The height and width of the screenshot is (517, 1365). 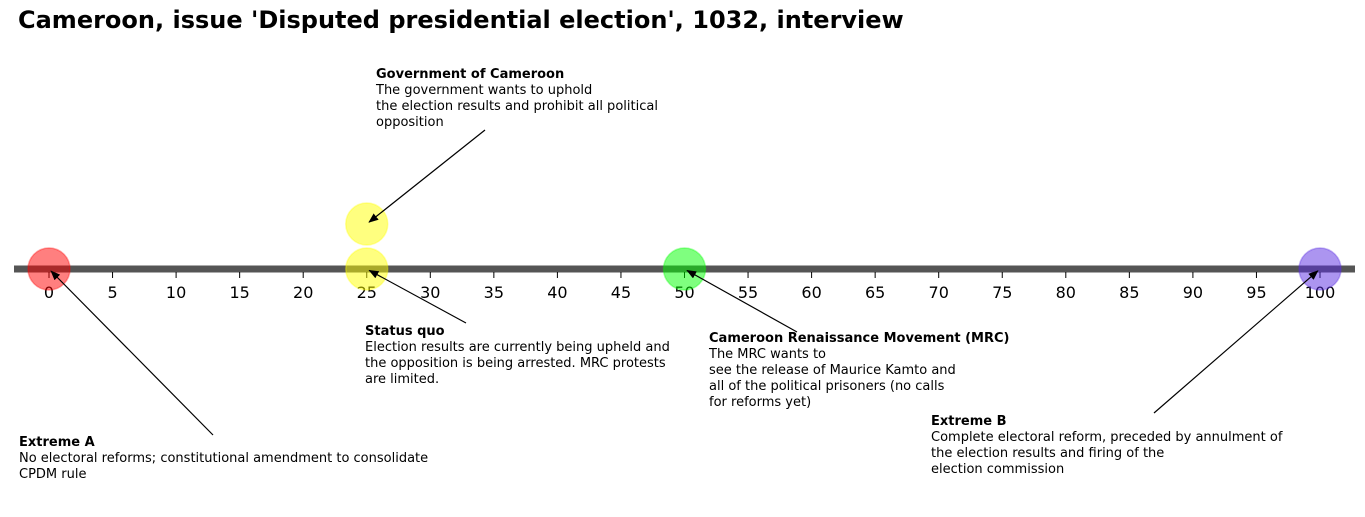 I want to click on annotation-text: all of the political prisoners (no calls, so click(x=827, y=386).